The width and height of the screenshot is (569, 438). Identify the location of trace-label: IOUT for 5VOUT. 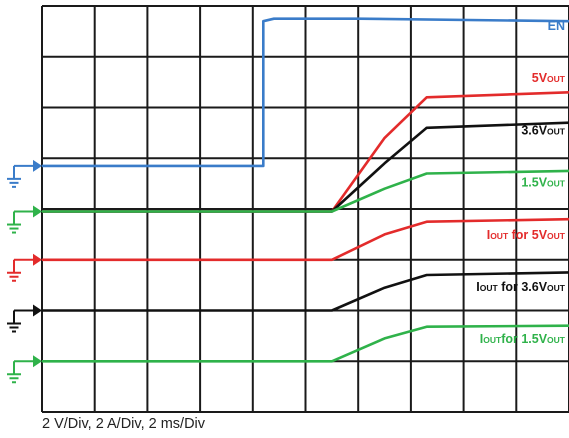
(526, 235).